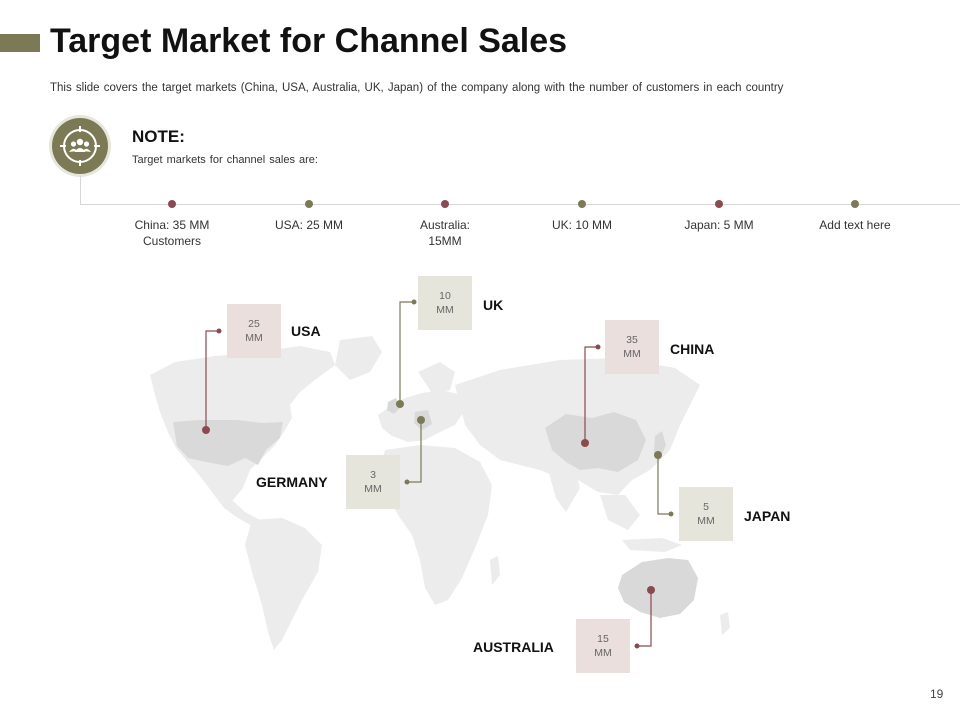  What do you see at coordinates (445, 204) in the screenshot?
I see `timeline-dot-australia` at bounding box center [445, 204].